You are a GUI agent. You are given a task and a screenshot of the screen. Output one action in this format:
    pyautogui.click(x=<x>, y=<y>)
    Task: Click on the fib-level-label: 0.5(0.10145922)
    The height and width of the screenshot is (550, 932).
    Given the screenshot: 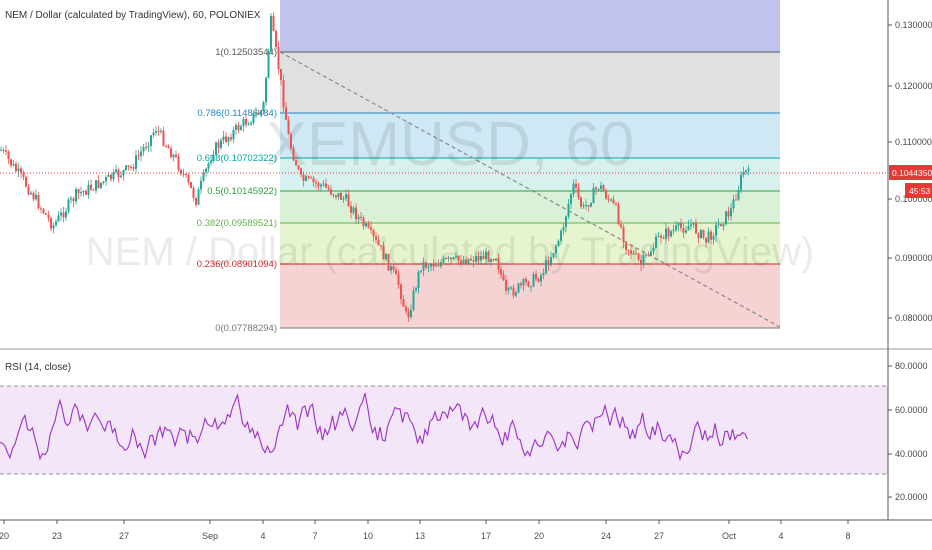 What is the action you would take?
    pyautogui.click(x=242, y=191)
    